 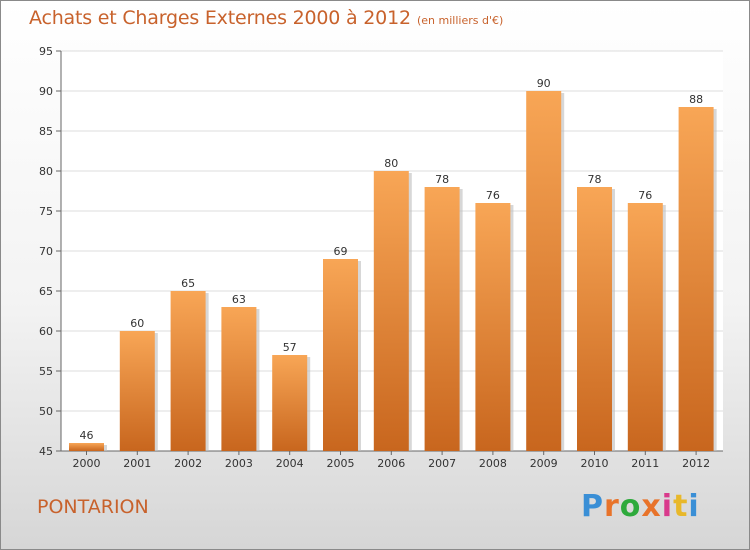 What do you see at coordinates (681, 506) in the screenshot?
I see `logo-letter: t` at bounding box center [681, 506].